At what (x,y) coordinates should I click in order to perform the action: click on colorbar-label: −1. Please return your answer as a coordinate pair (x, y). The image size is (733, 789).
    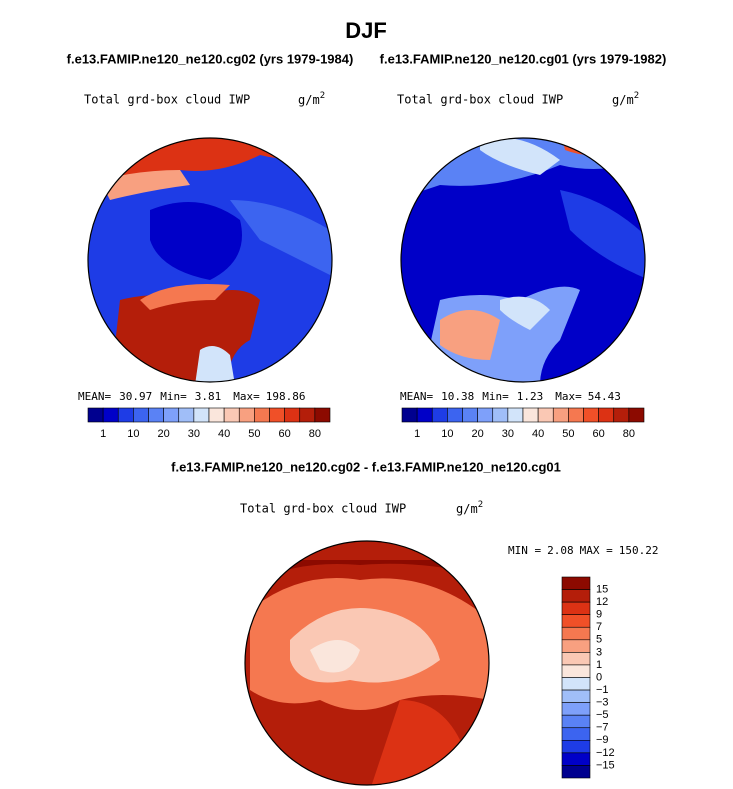
    Looking at the image, I should click on (602, 690).